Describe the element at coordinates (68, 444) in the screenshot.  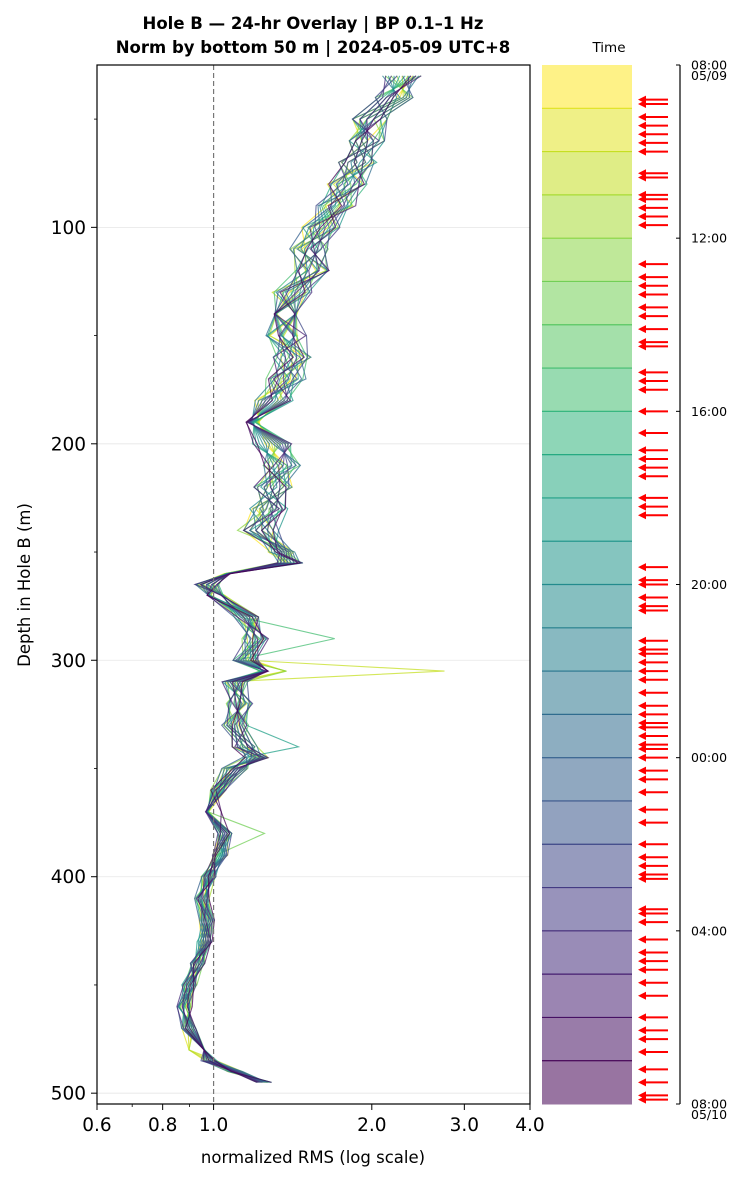
I see `y-tick-label: 200` at that location.